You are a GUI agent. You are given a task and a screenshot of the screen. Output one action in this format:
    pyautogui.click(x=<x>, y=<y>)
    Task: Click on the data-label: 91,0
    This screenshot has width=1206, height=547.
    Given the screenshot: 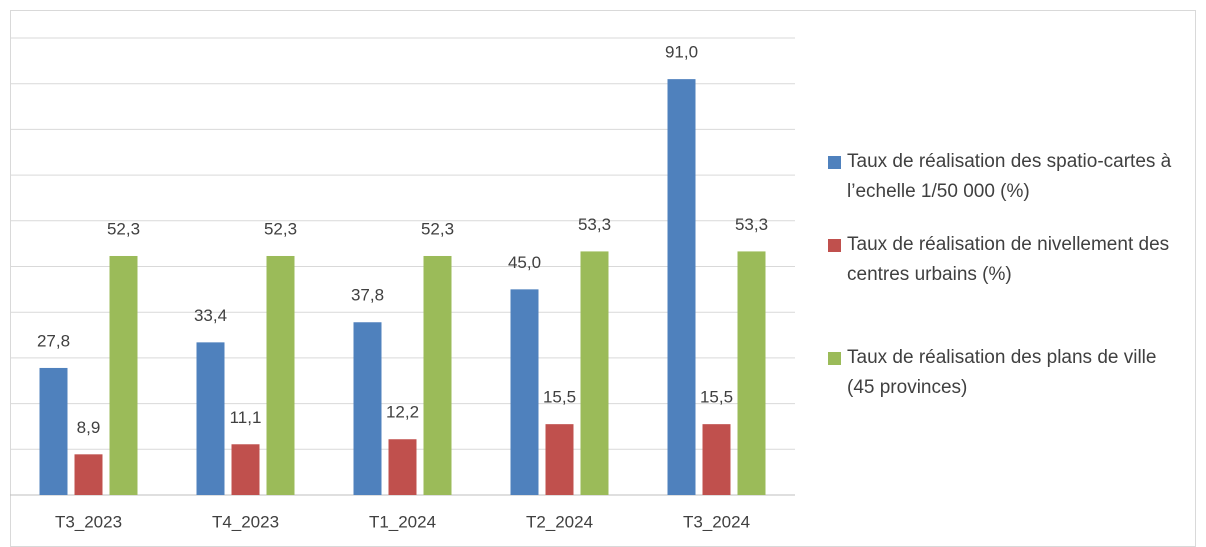 What is the action you would take?
    pyautogui.click(x=681, y=52)
    